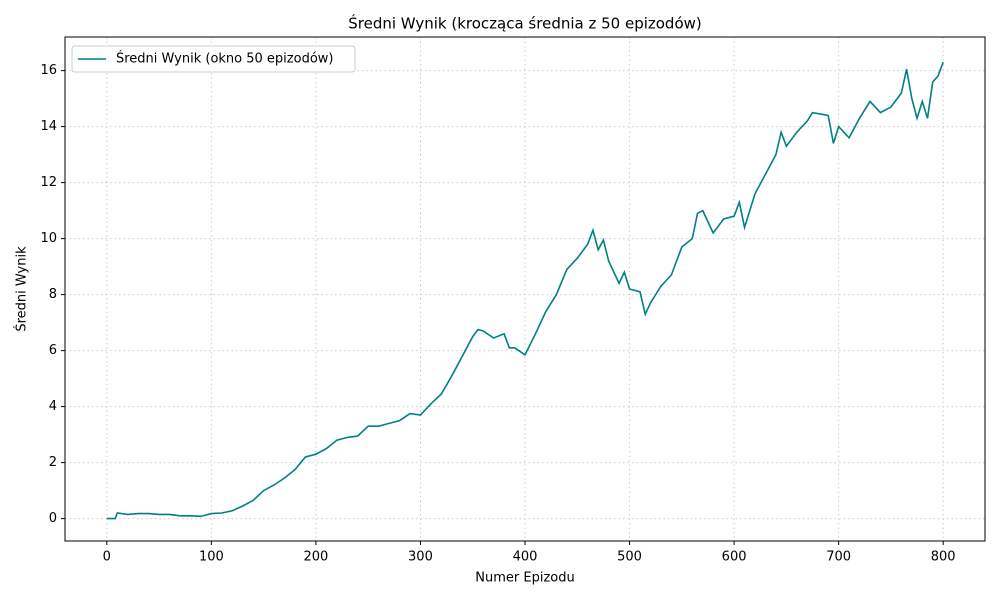  Describe the element at coordinates (315, 557) in the screenshot. I see `x-tick-label: 200` at that location.